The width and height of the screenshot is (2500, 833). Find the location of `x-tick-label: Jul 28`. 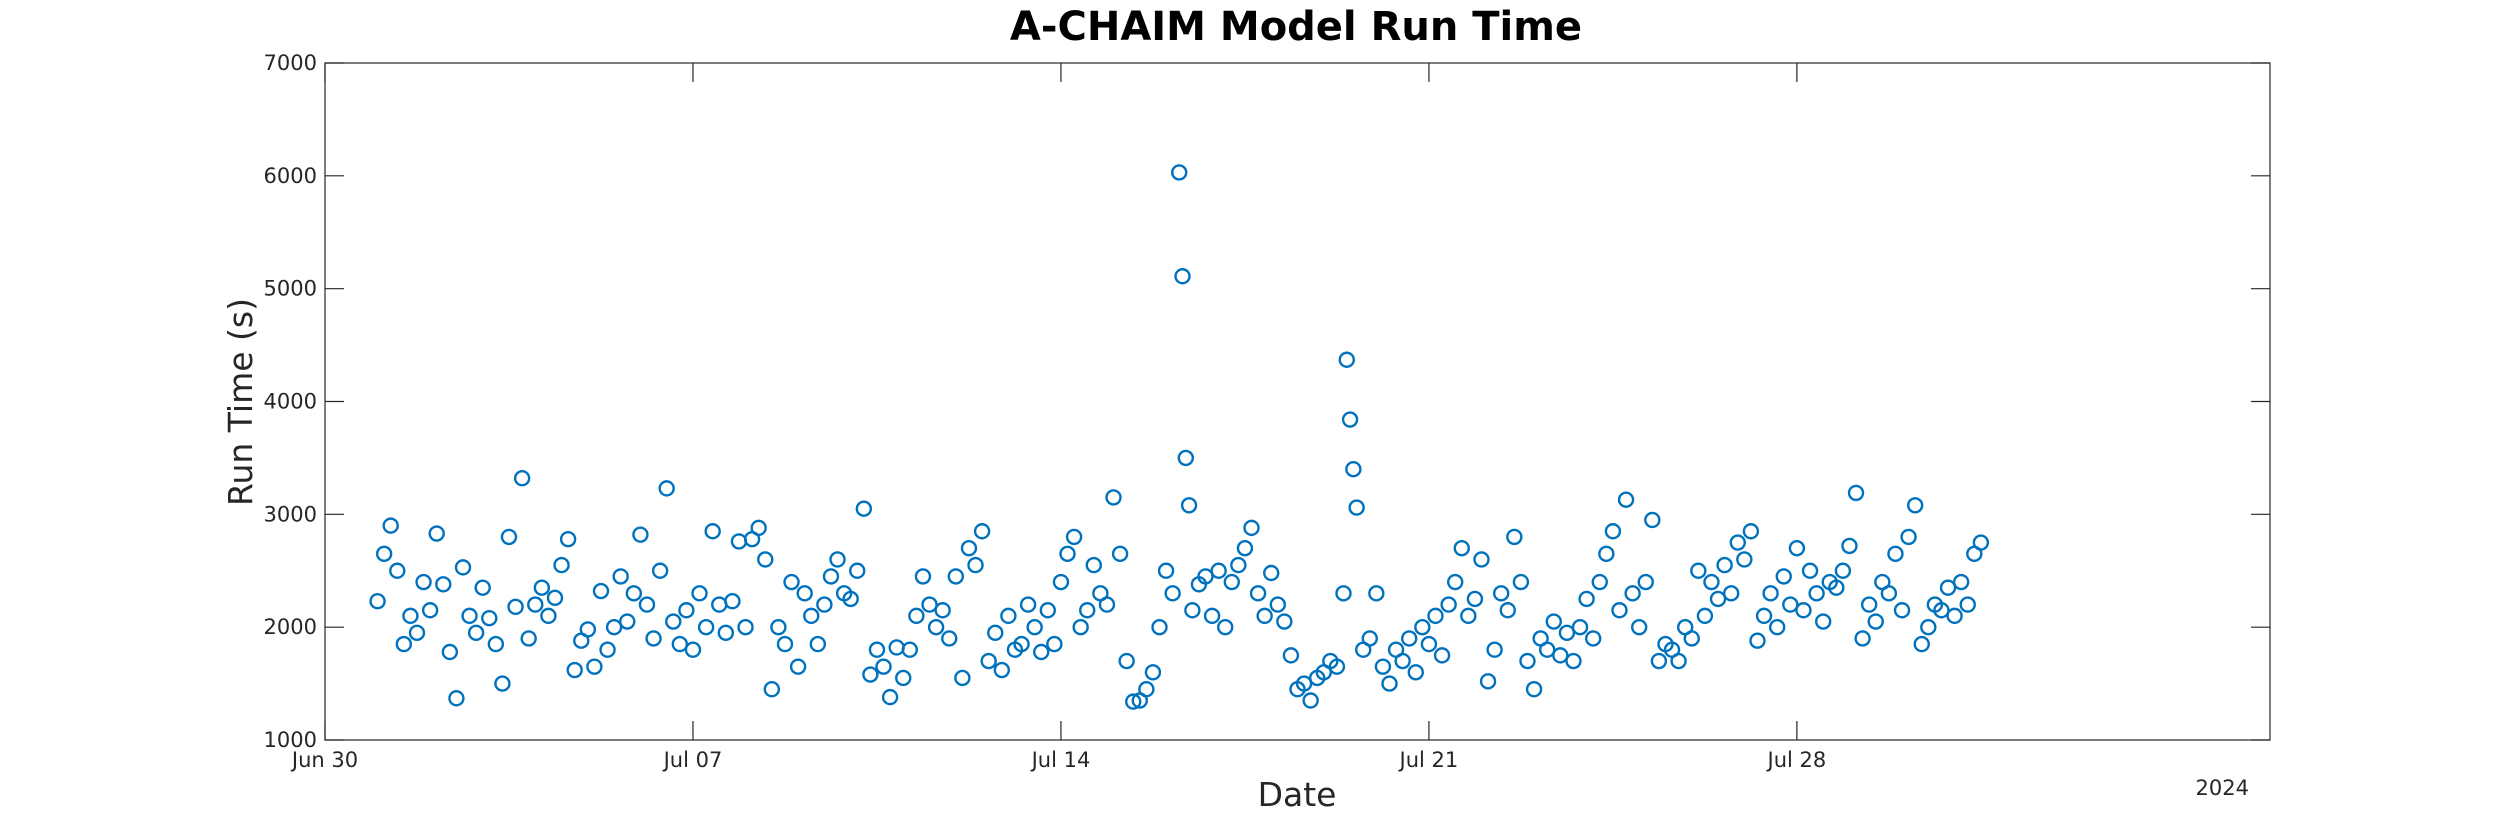

x-tick-label: Jul 28 is located at coordinates (1796, 760).